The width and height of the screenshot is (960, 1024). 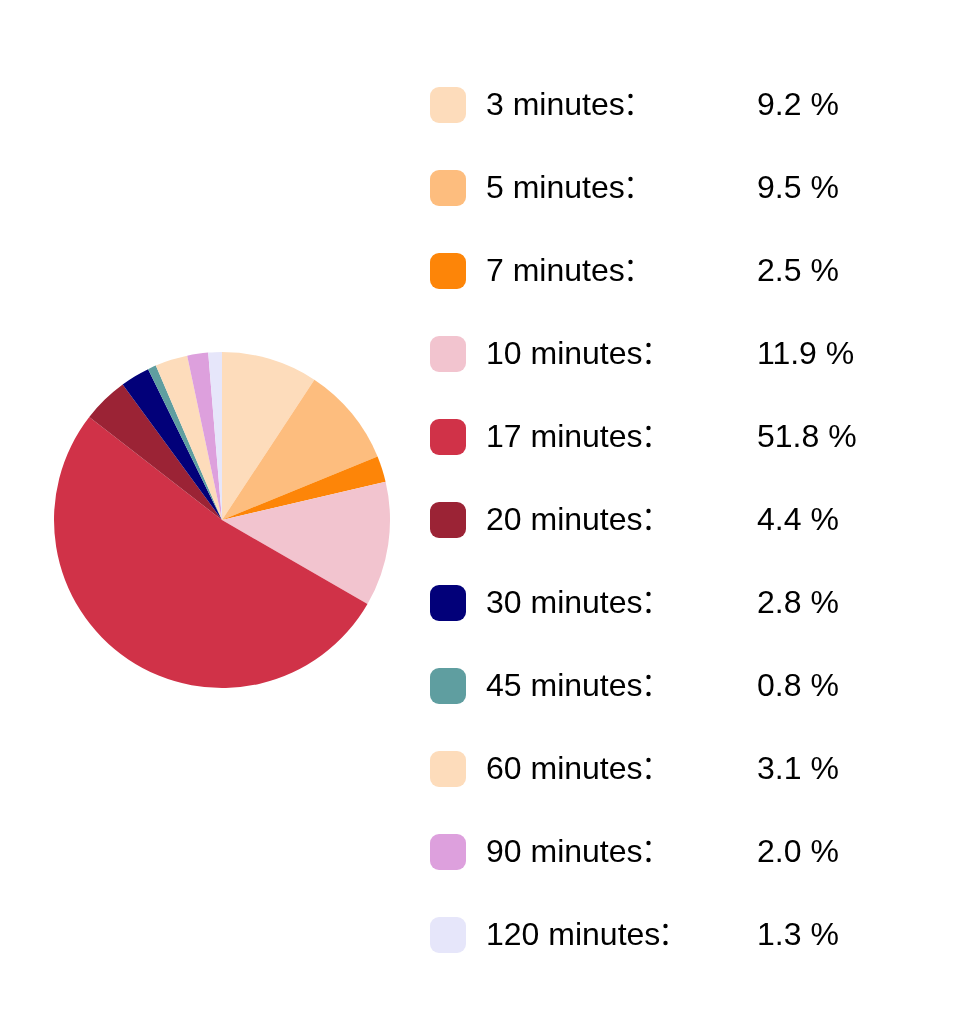 I want to click on legend-label: 5 minutes, so click(x=555, y=187).